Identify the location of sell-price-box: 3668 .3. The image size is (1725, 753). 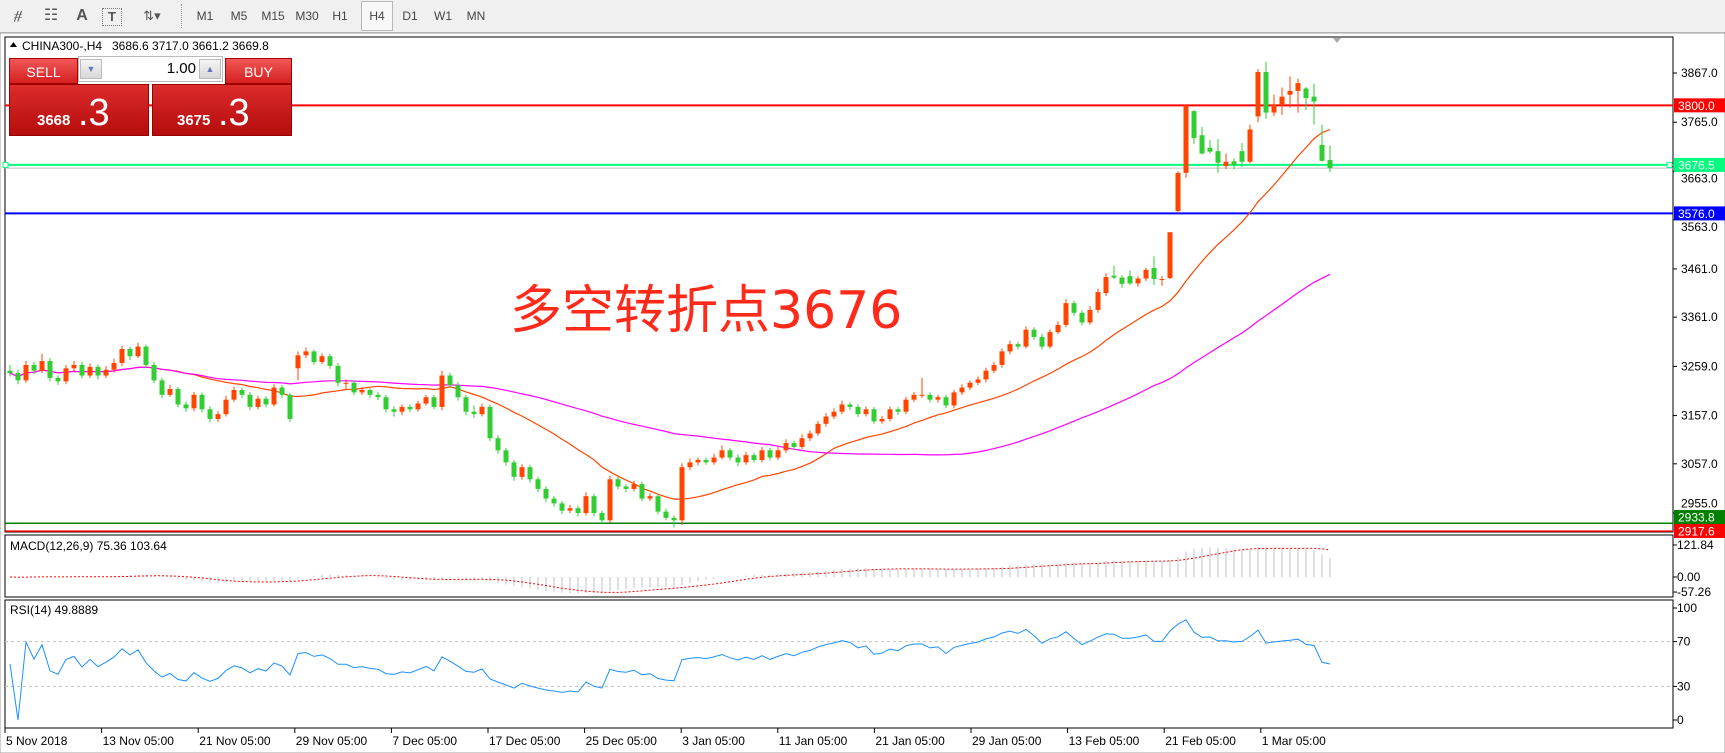
(79, 110).